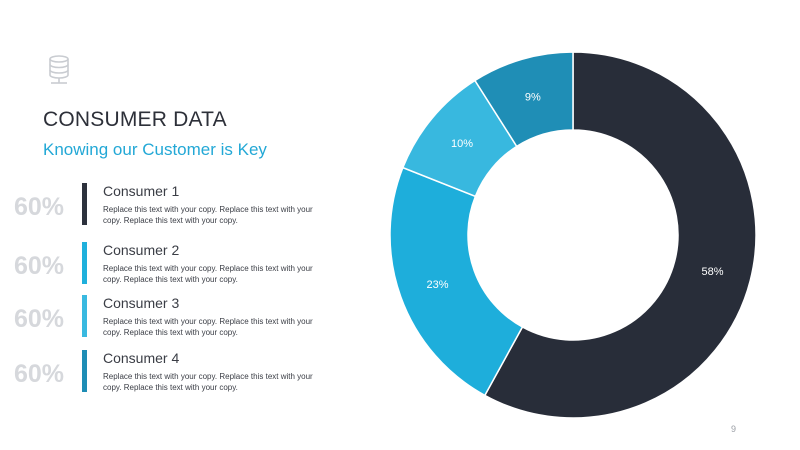 The image size is (800, 450). What do you see at coordinates (59, 69) in the screenshot?
I see `database-icon` at bounding box center [59, 69].